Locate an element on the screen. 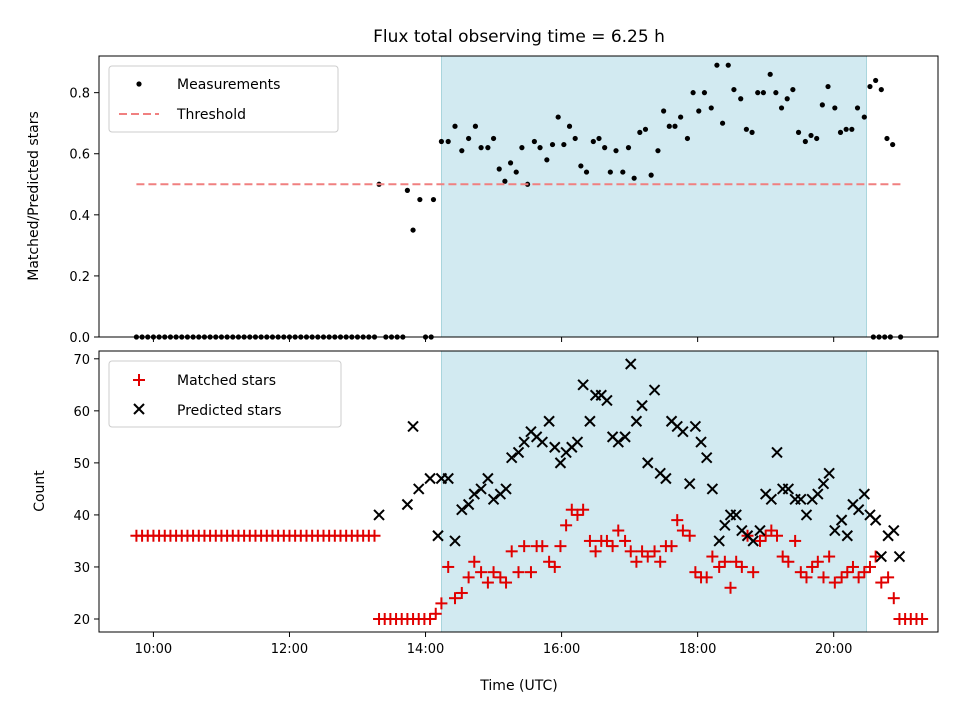 The width and height of the screenshot is (960, 720). x-tick-label: 18:00 is located at coordinates (697, 649).